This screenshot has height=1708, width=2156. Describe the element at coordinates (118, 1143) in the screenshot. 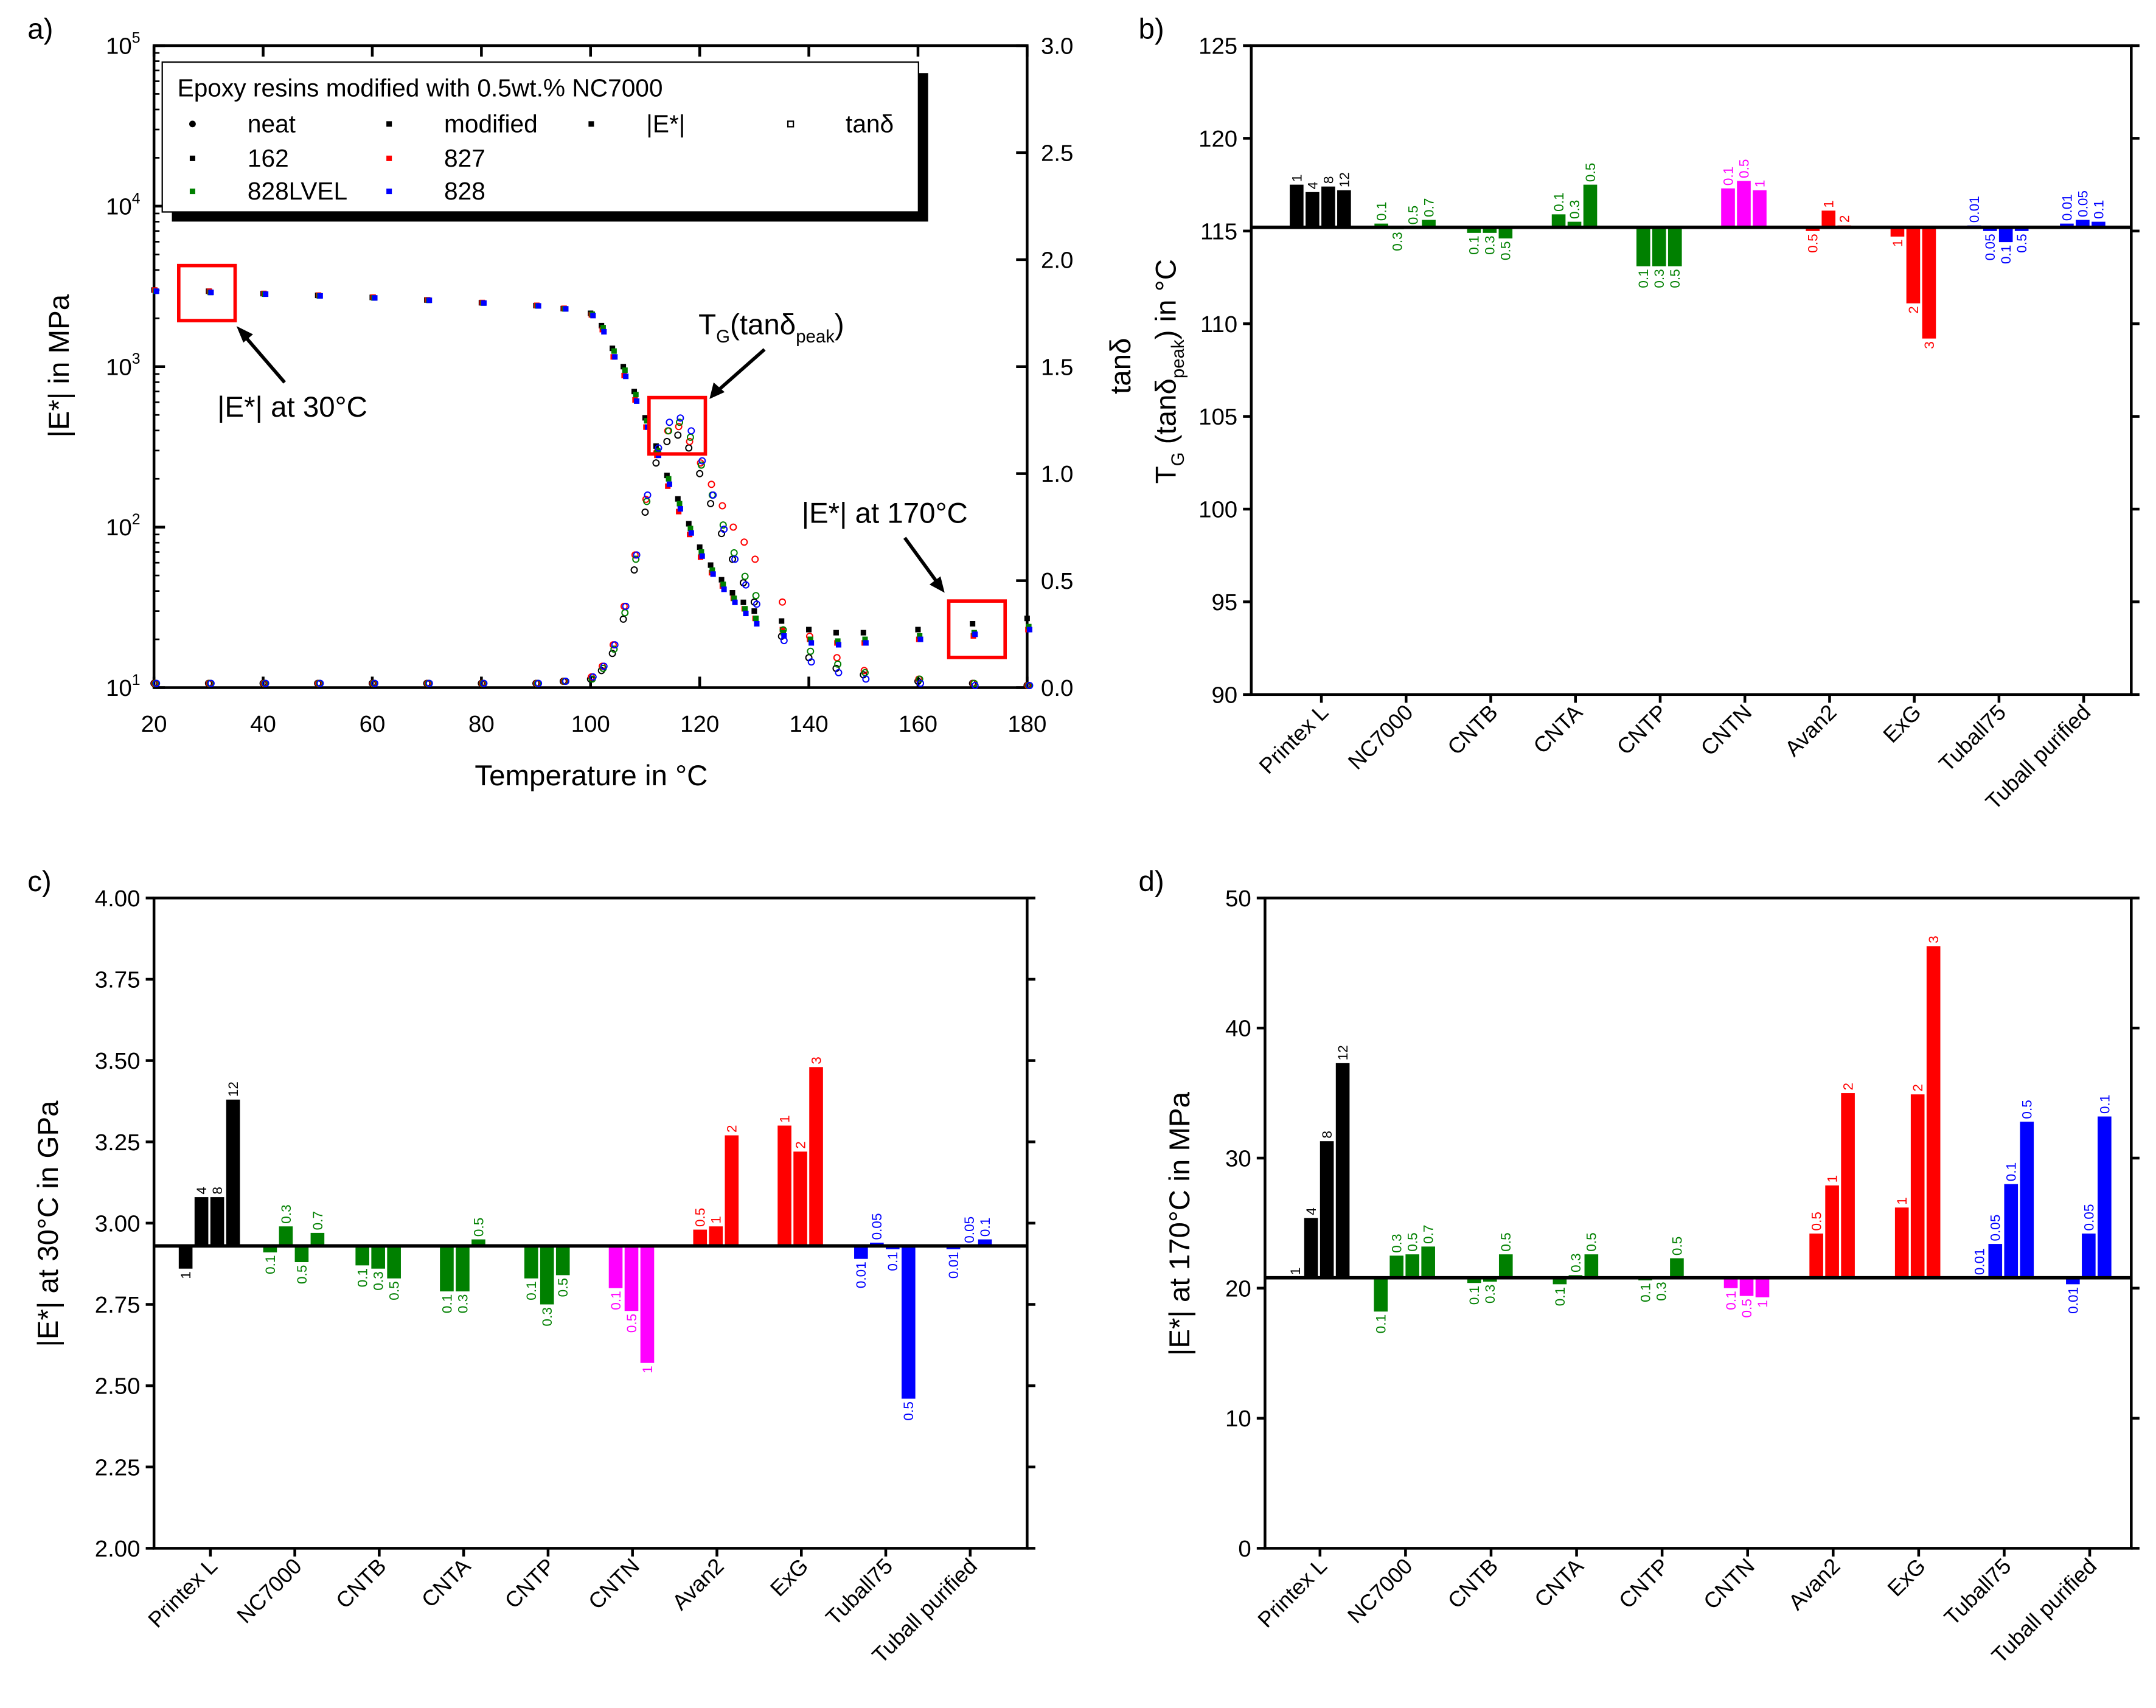

I see `y-tick-label: 3.25` at that location.